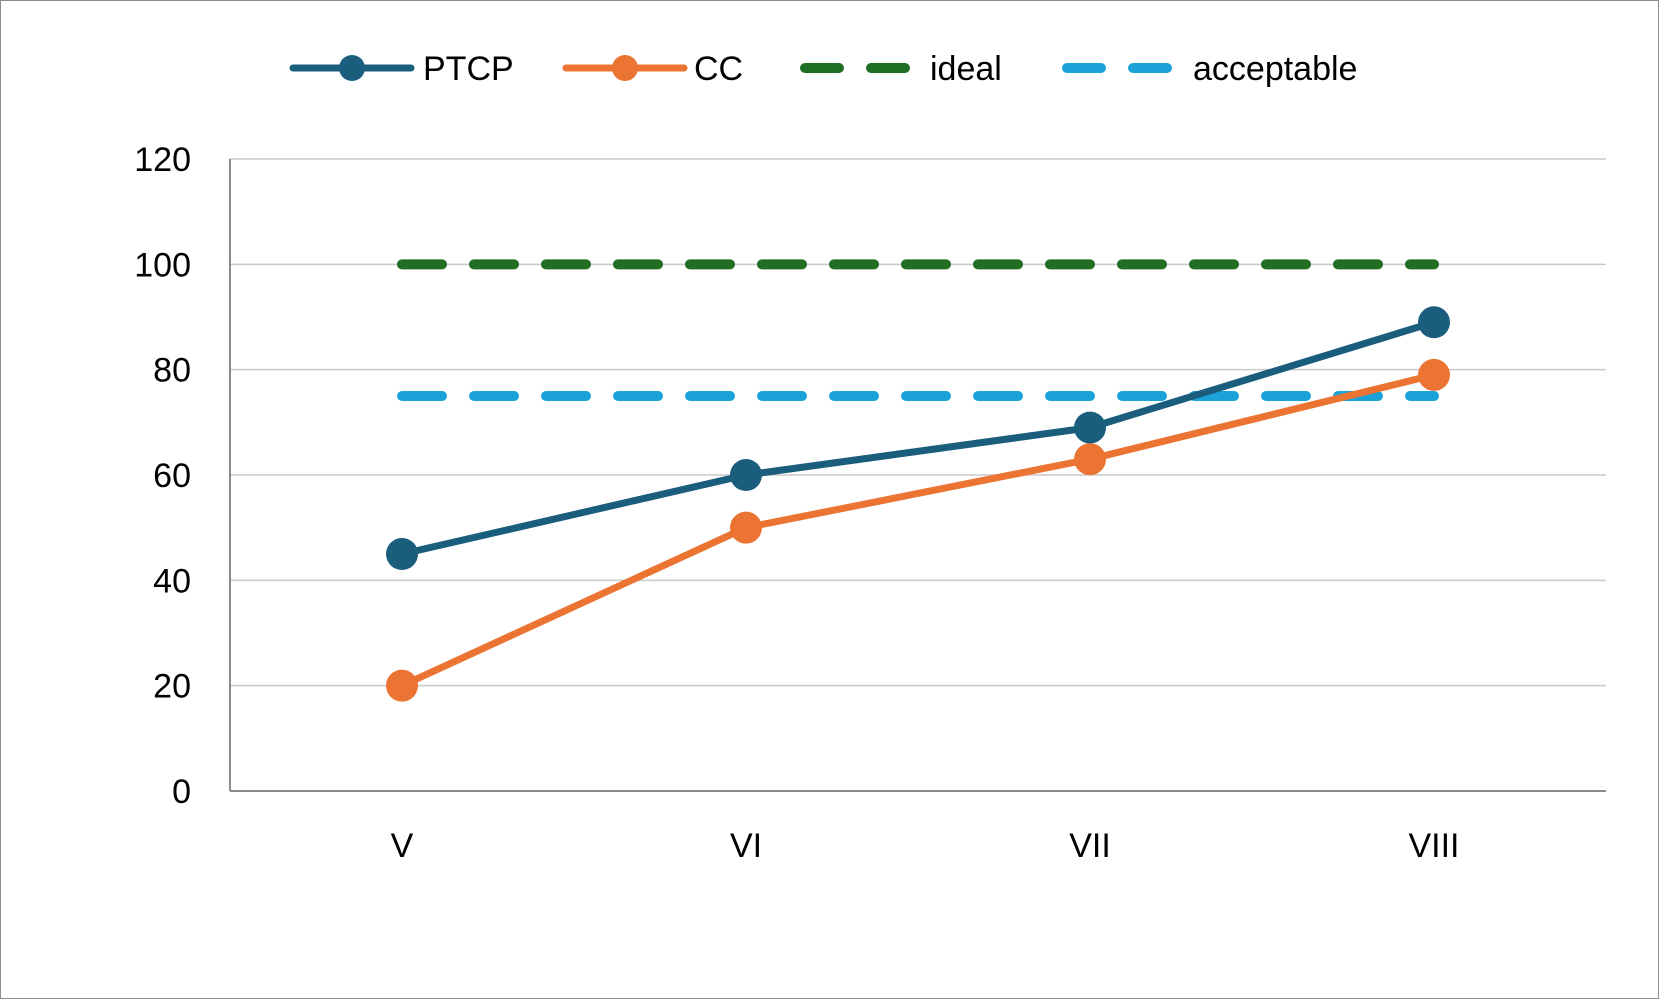 The width and height of the screenshot is (1659, 999). I want to click on legend: PTCP CC ideal acceptable, so click(823, 69).